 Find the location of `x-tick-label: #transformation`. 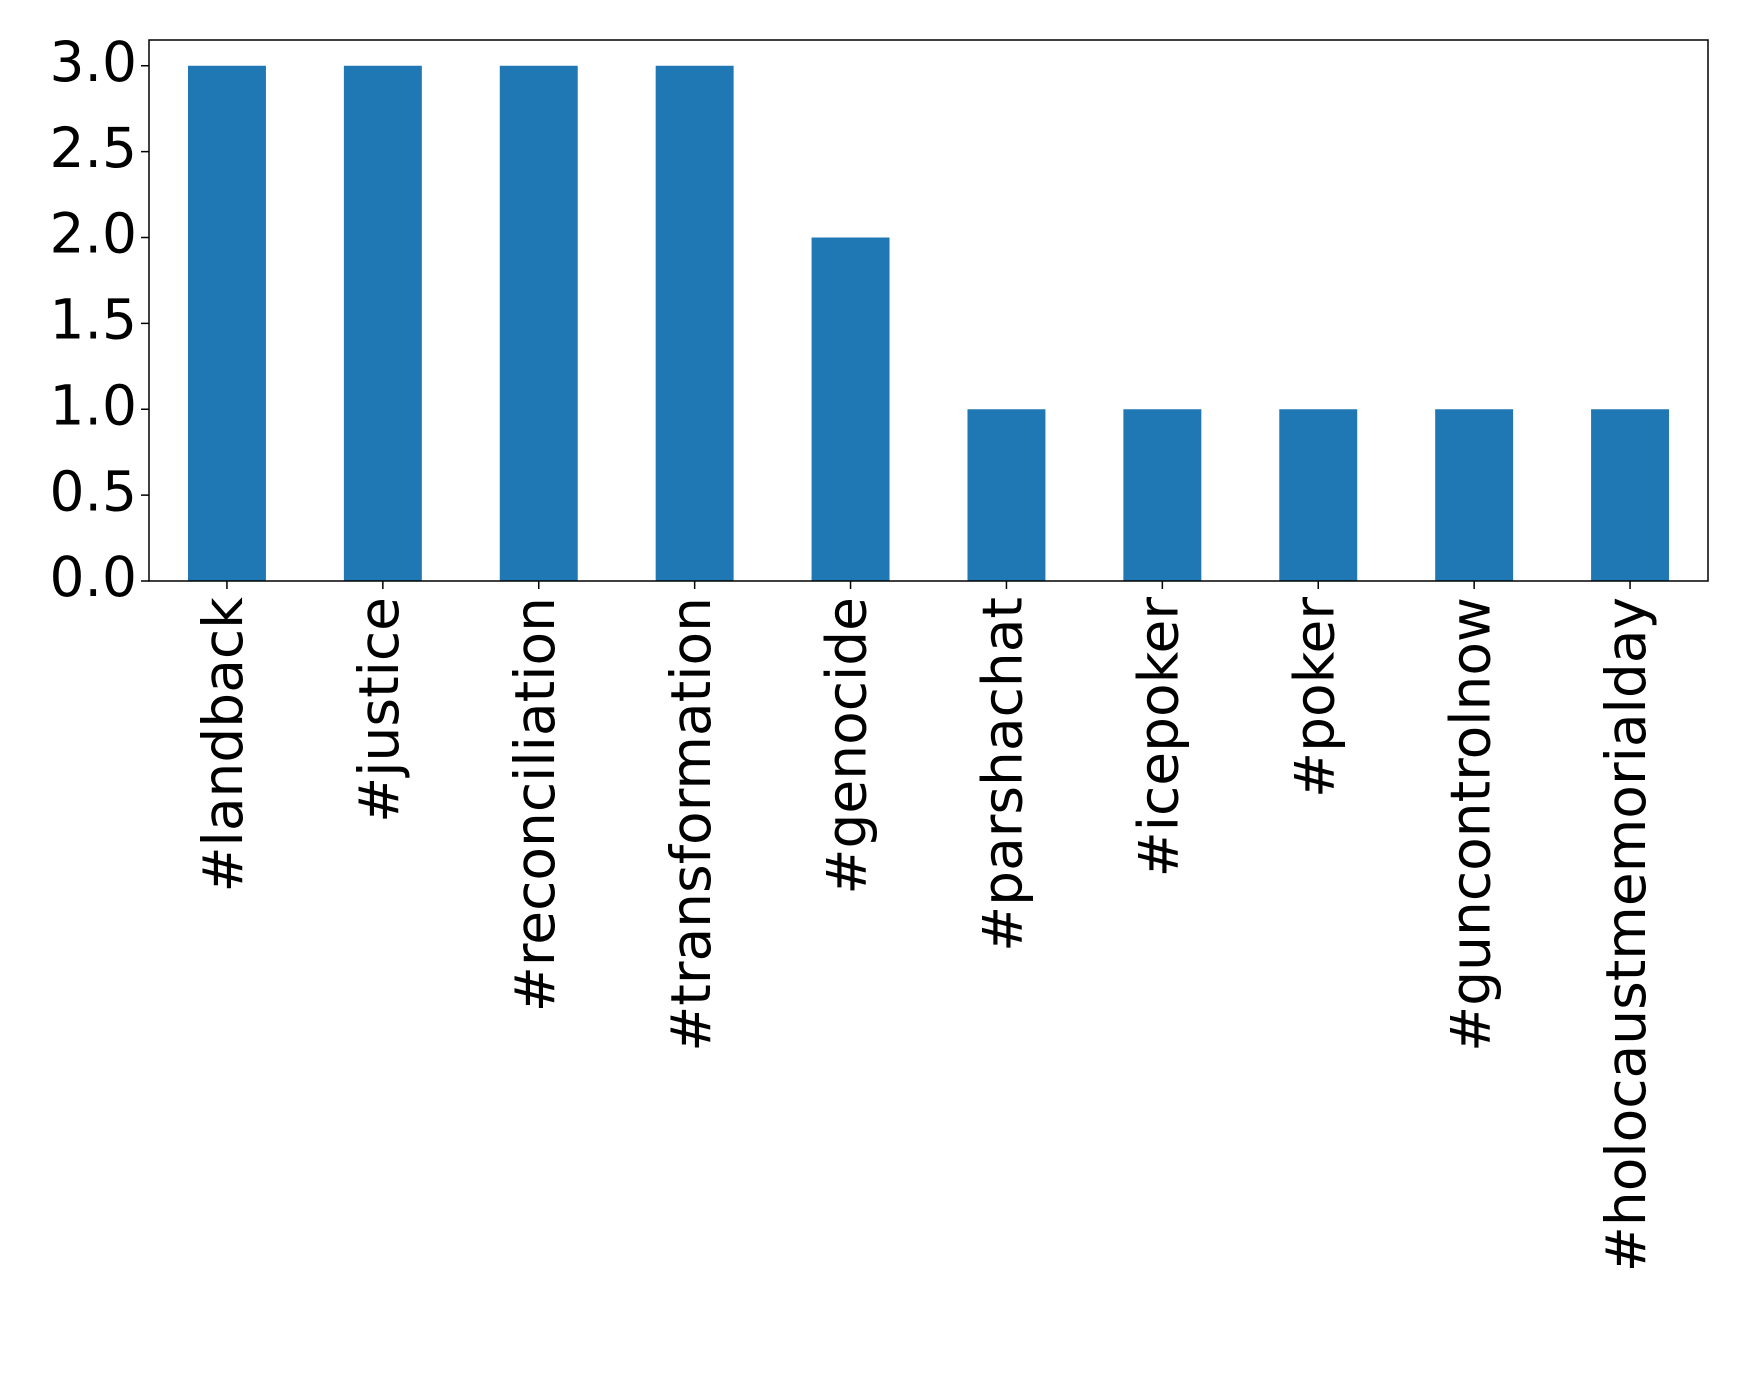

x-tick-label: #transformation is located at coordinates (691, 824).